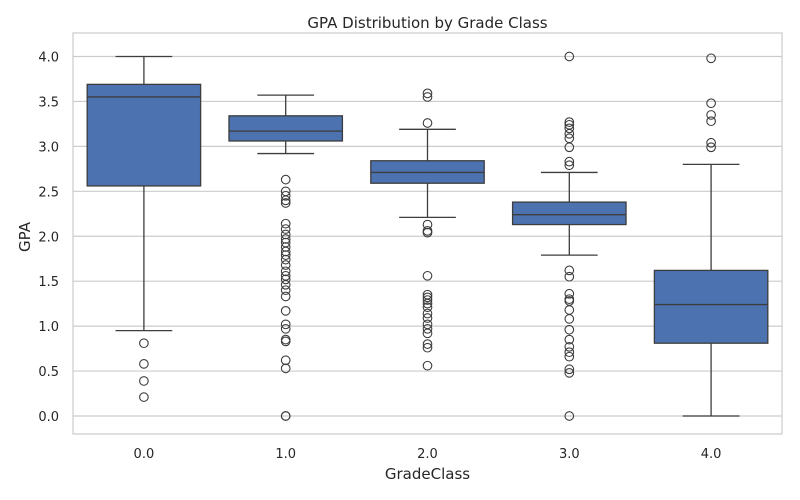 This screenshot has width=800, height=500. I want to click on y-tick-label: 4.0, so click(48, 58).